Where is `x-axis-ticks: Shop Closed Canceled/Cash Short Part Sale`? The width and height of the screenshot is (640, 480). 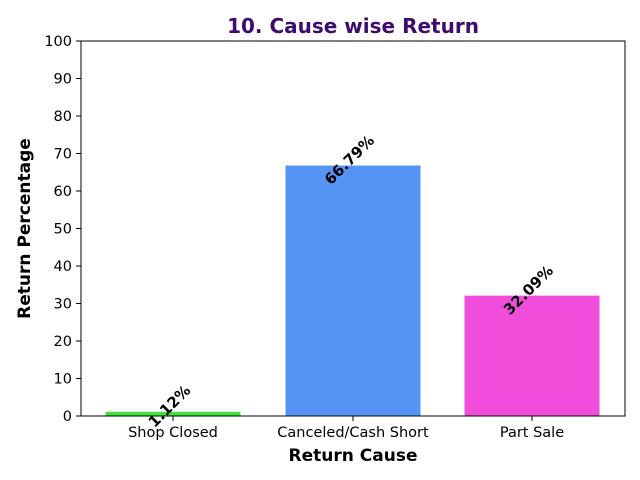 x-axis-ticks: Shop Closed Canceled/Cash Short Part Sale is located at coordinates (346, 428).